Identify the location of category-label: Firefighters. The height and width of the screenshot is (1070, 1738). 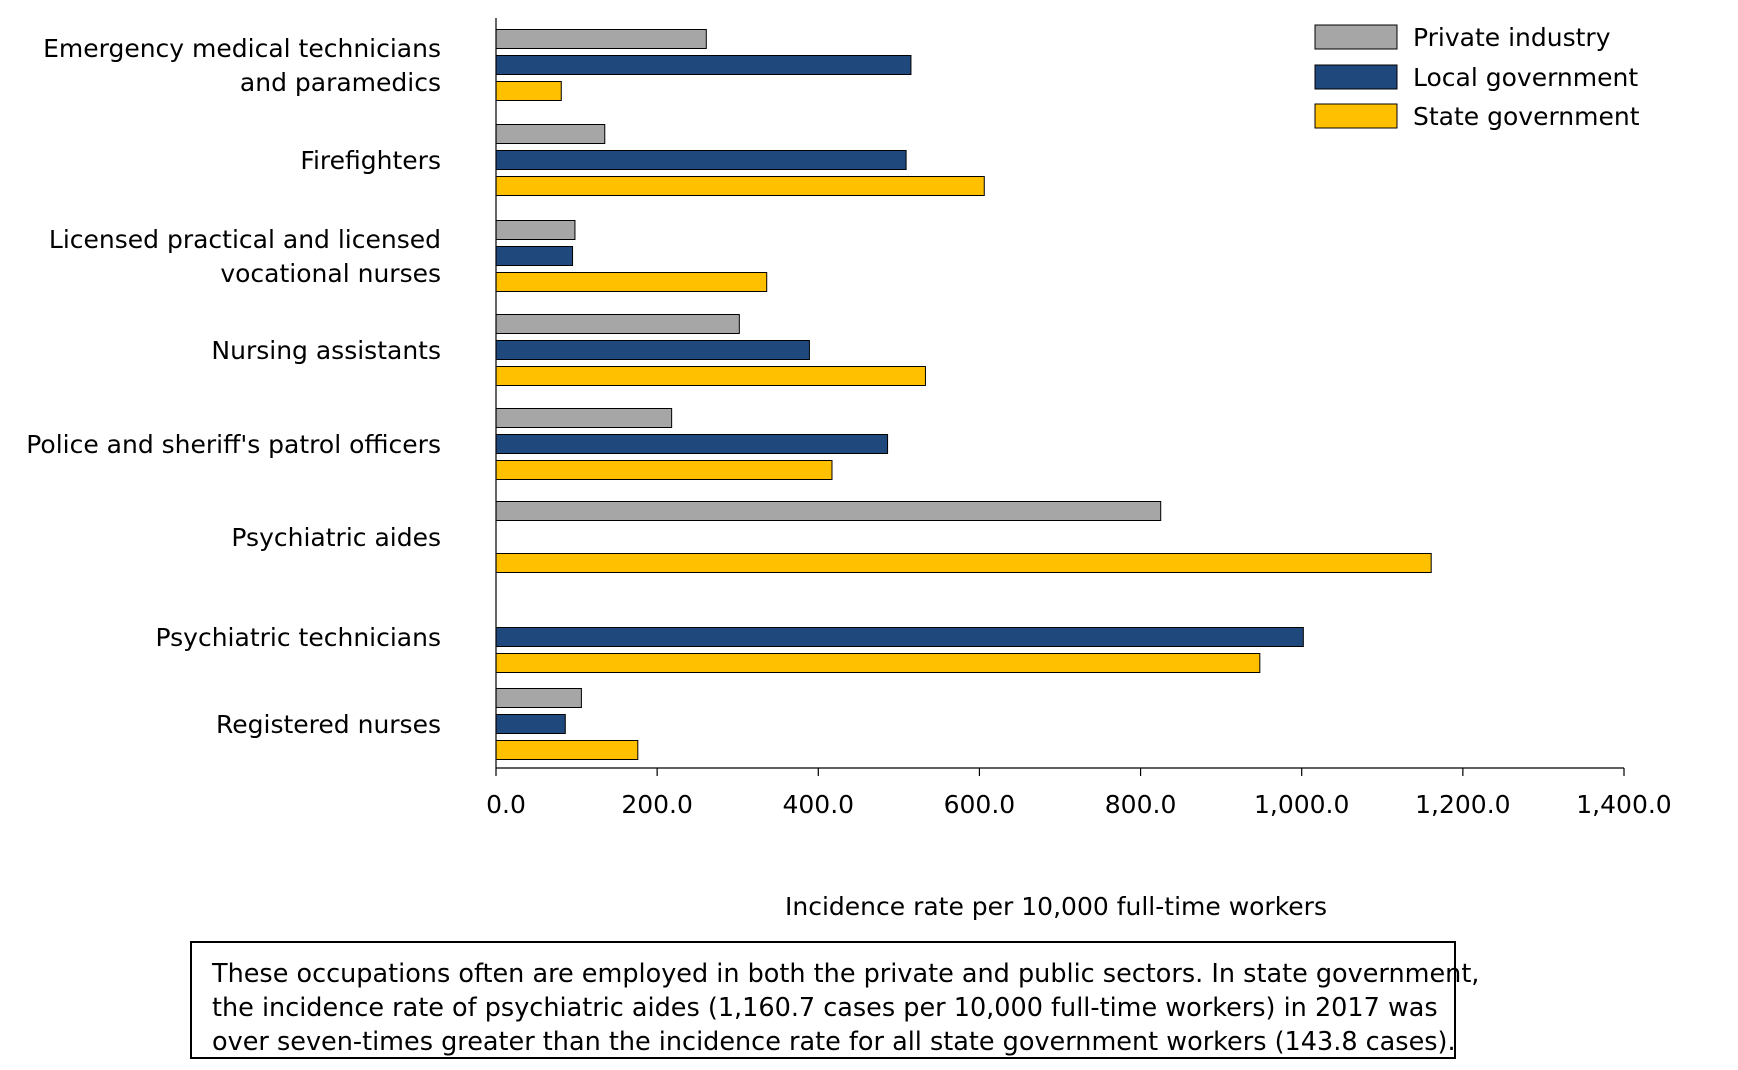
(370, 160).